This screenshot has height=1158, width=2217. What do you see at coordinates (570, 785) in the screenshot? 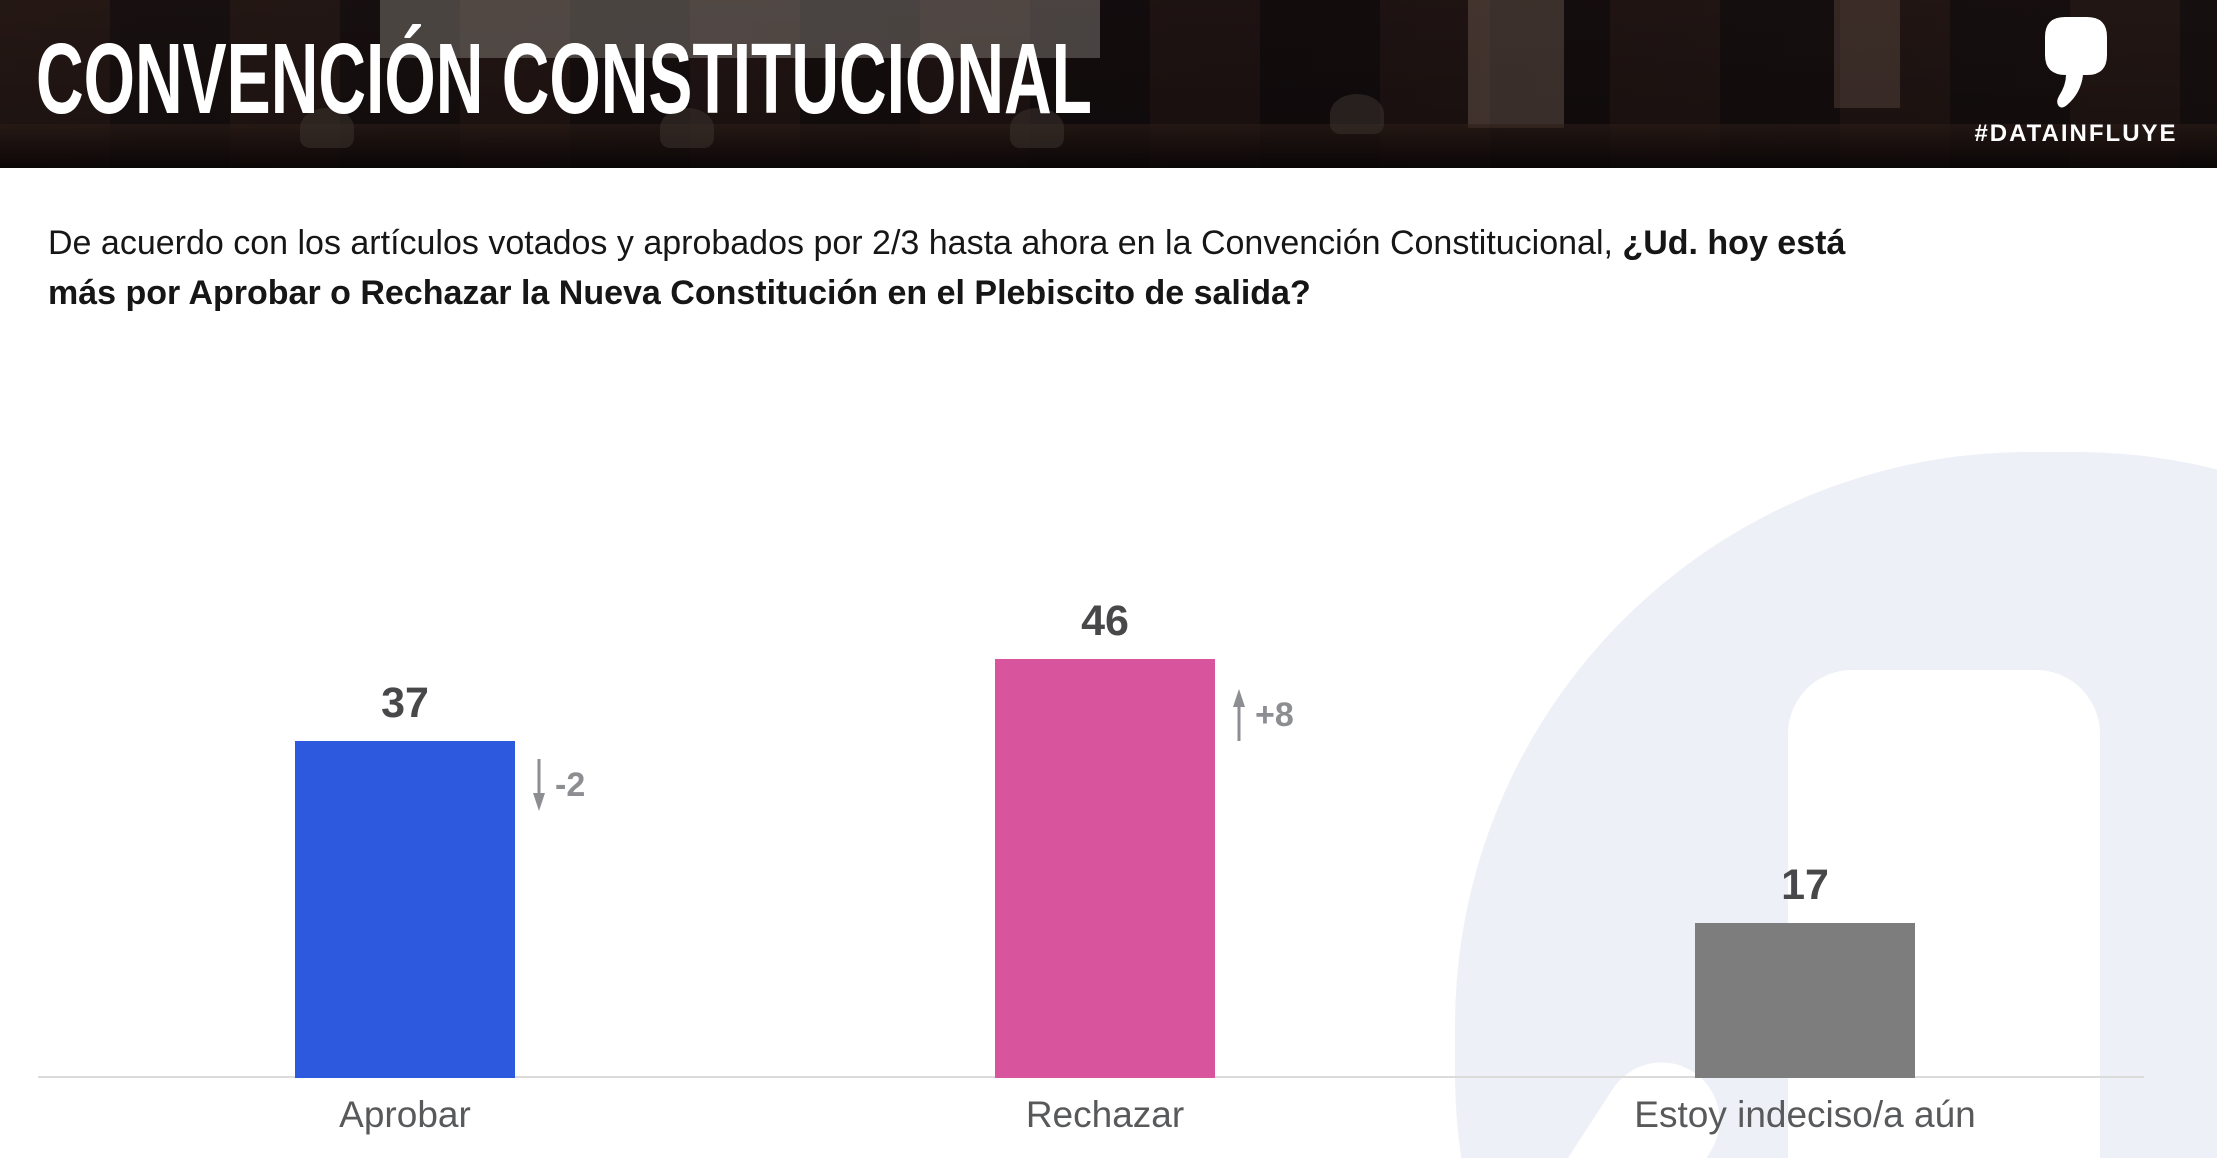
I see `change-value: -2` at bounding box center [570, 785].